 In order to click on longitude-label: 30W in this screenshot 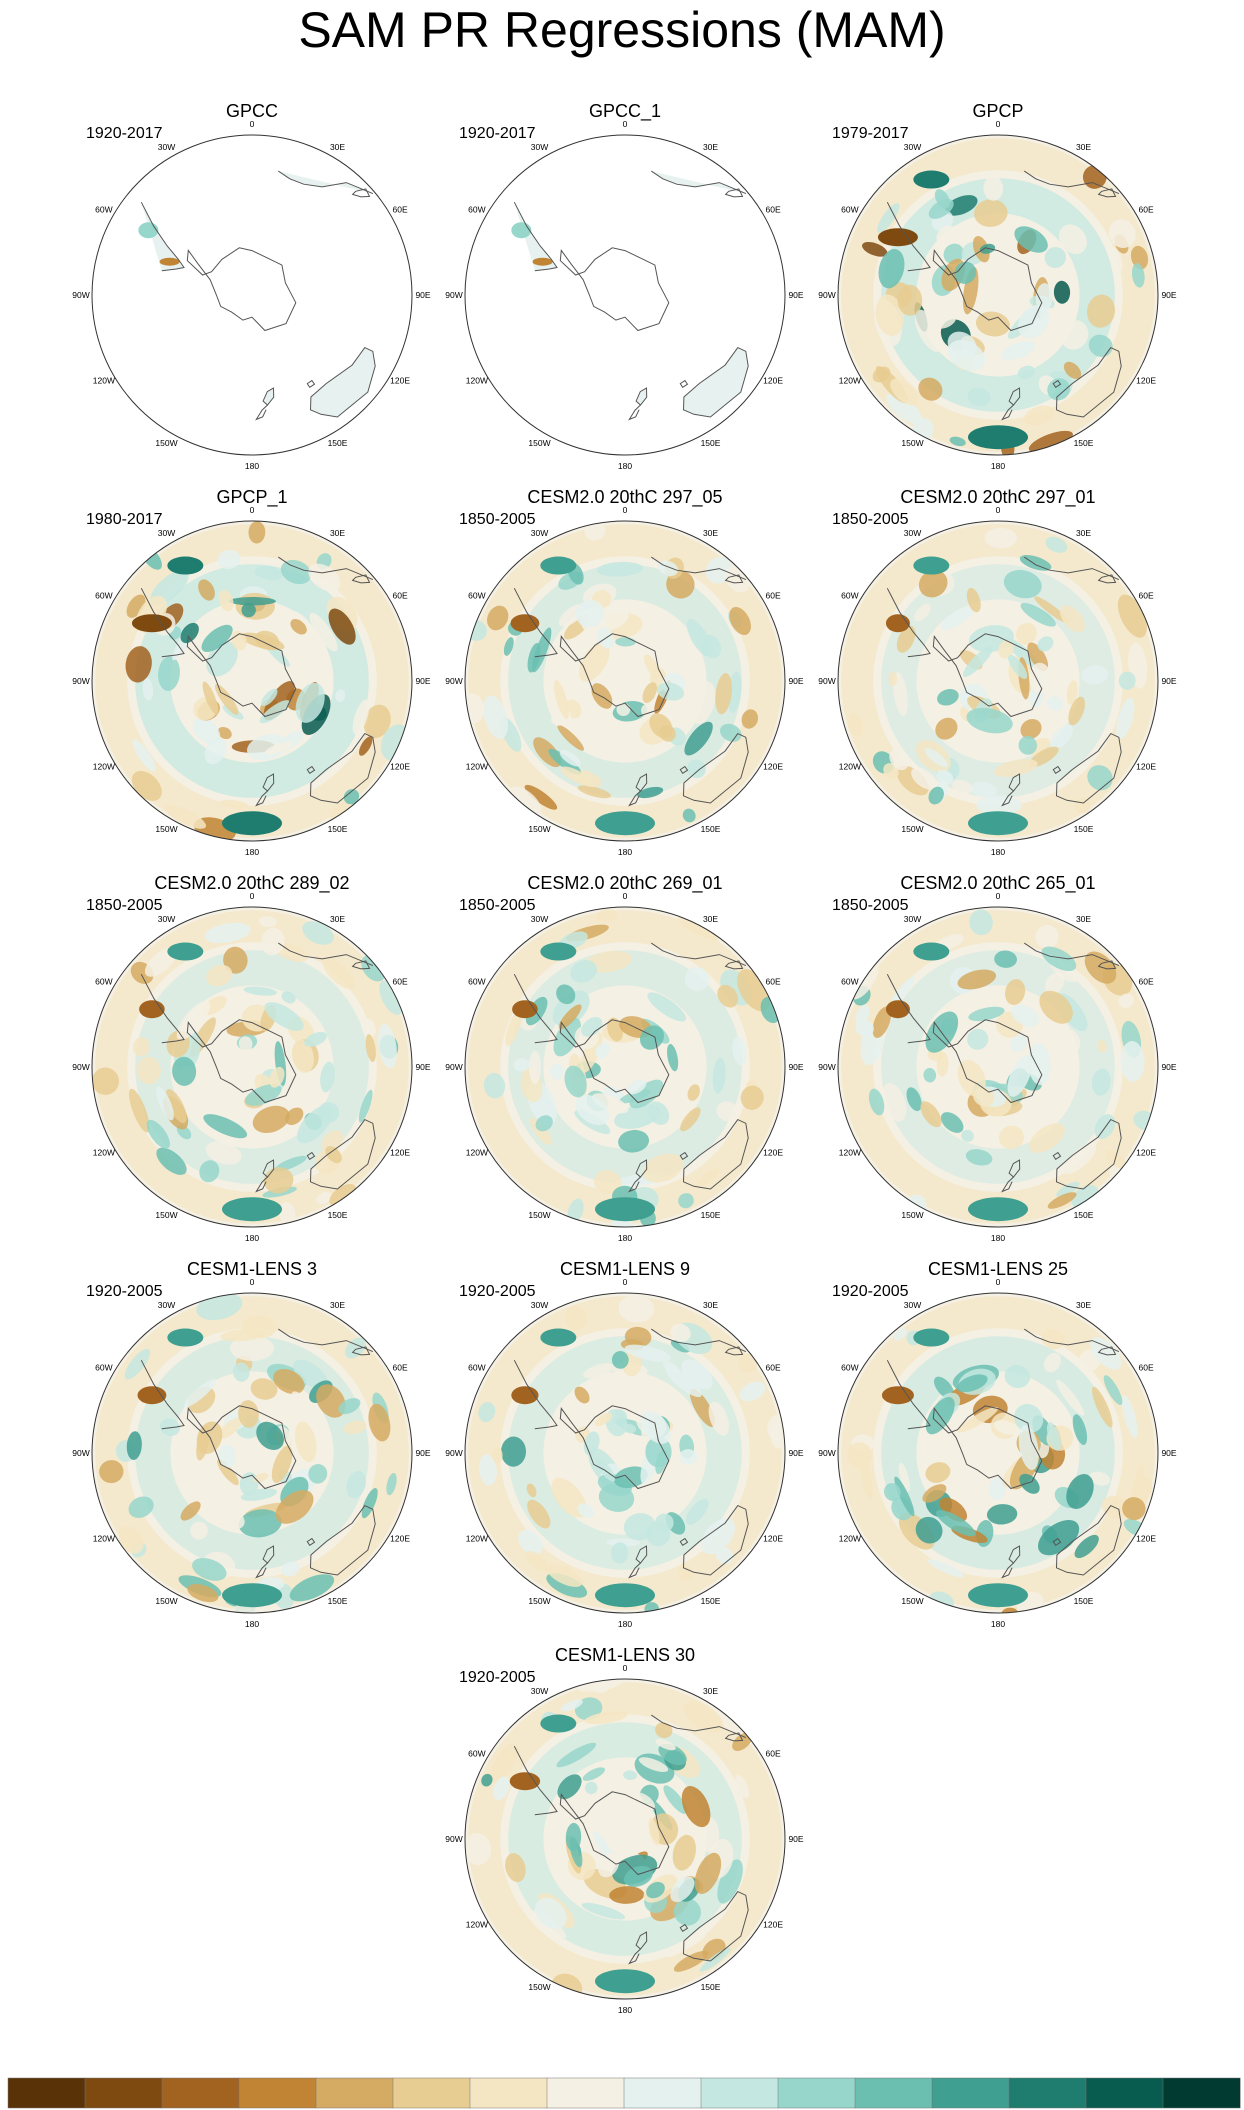, I will do `click(539, 919)`.